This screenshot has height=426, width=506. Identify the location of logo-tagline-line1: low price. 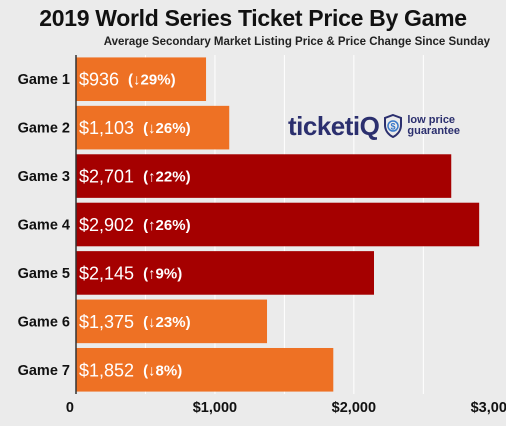
(431, 120).